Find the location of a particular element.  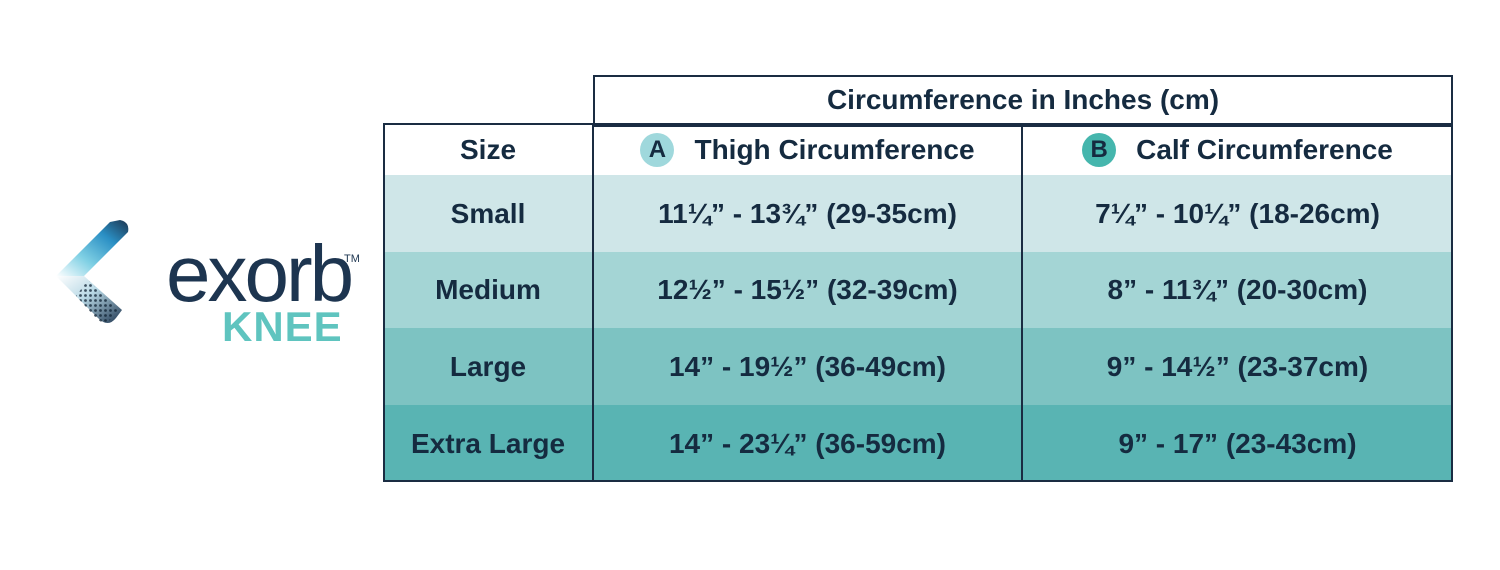

exorb-knee-logo: exorb TM KNEE is located at coordinates (208, 283).